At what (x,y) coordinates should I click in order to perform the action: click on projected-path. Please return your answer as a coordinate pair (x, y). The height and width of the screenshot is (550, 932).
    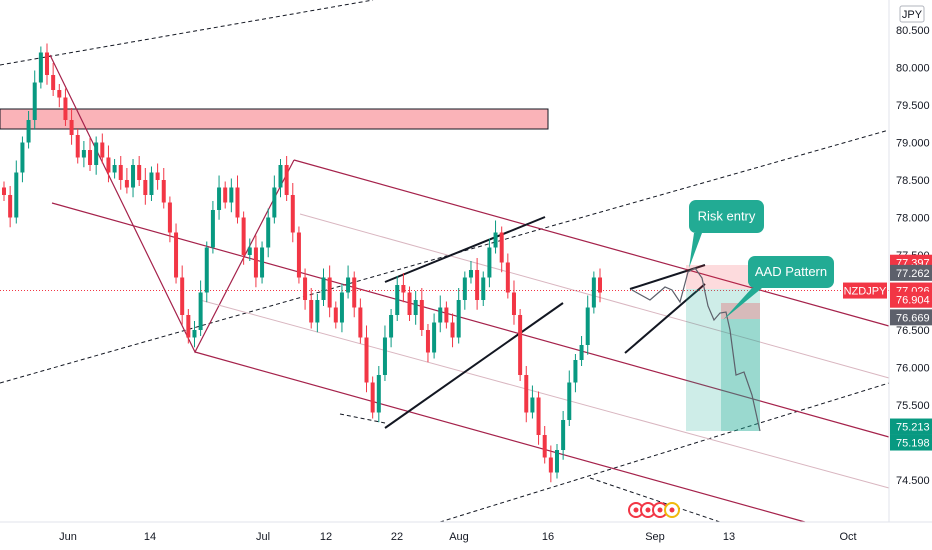
    Looking at the image, I should click on (696, 349).